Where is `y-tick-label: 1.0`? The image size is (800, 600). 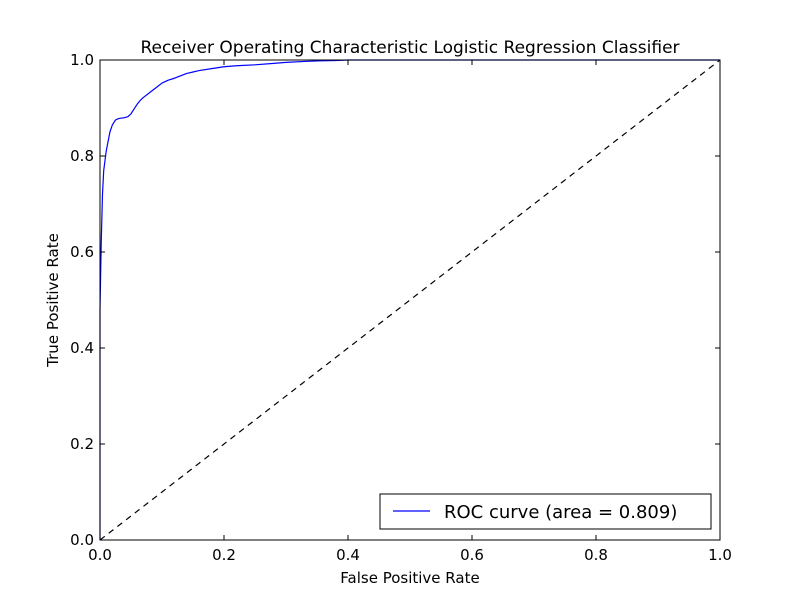 y-tick-label: 1.0 is located at coordinates (82, 60).